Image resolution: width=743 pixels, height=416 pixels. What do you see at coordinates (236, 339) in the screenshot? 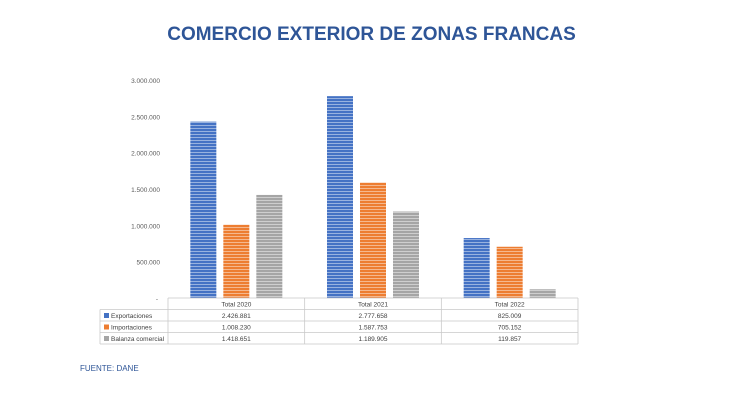
I see `data-label: 1.418.651` at bounding box center [236, 339].